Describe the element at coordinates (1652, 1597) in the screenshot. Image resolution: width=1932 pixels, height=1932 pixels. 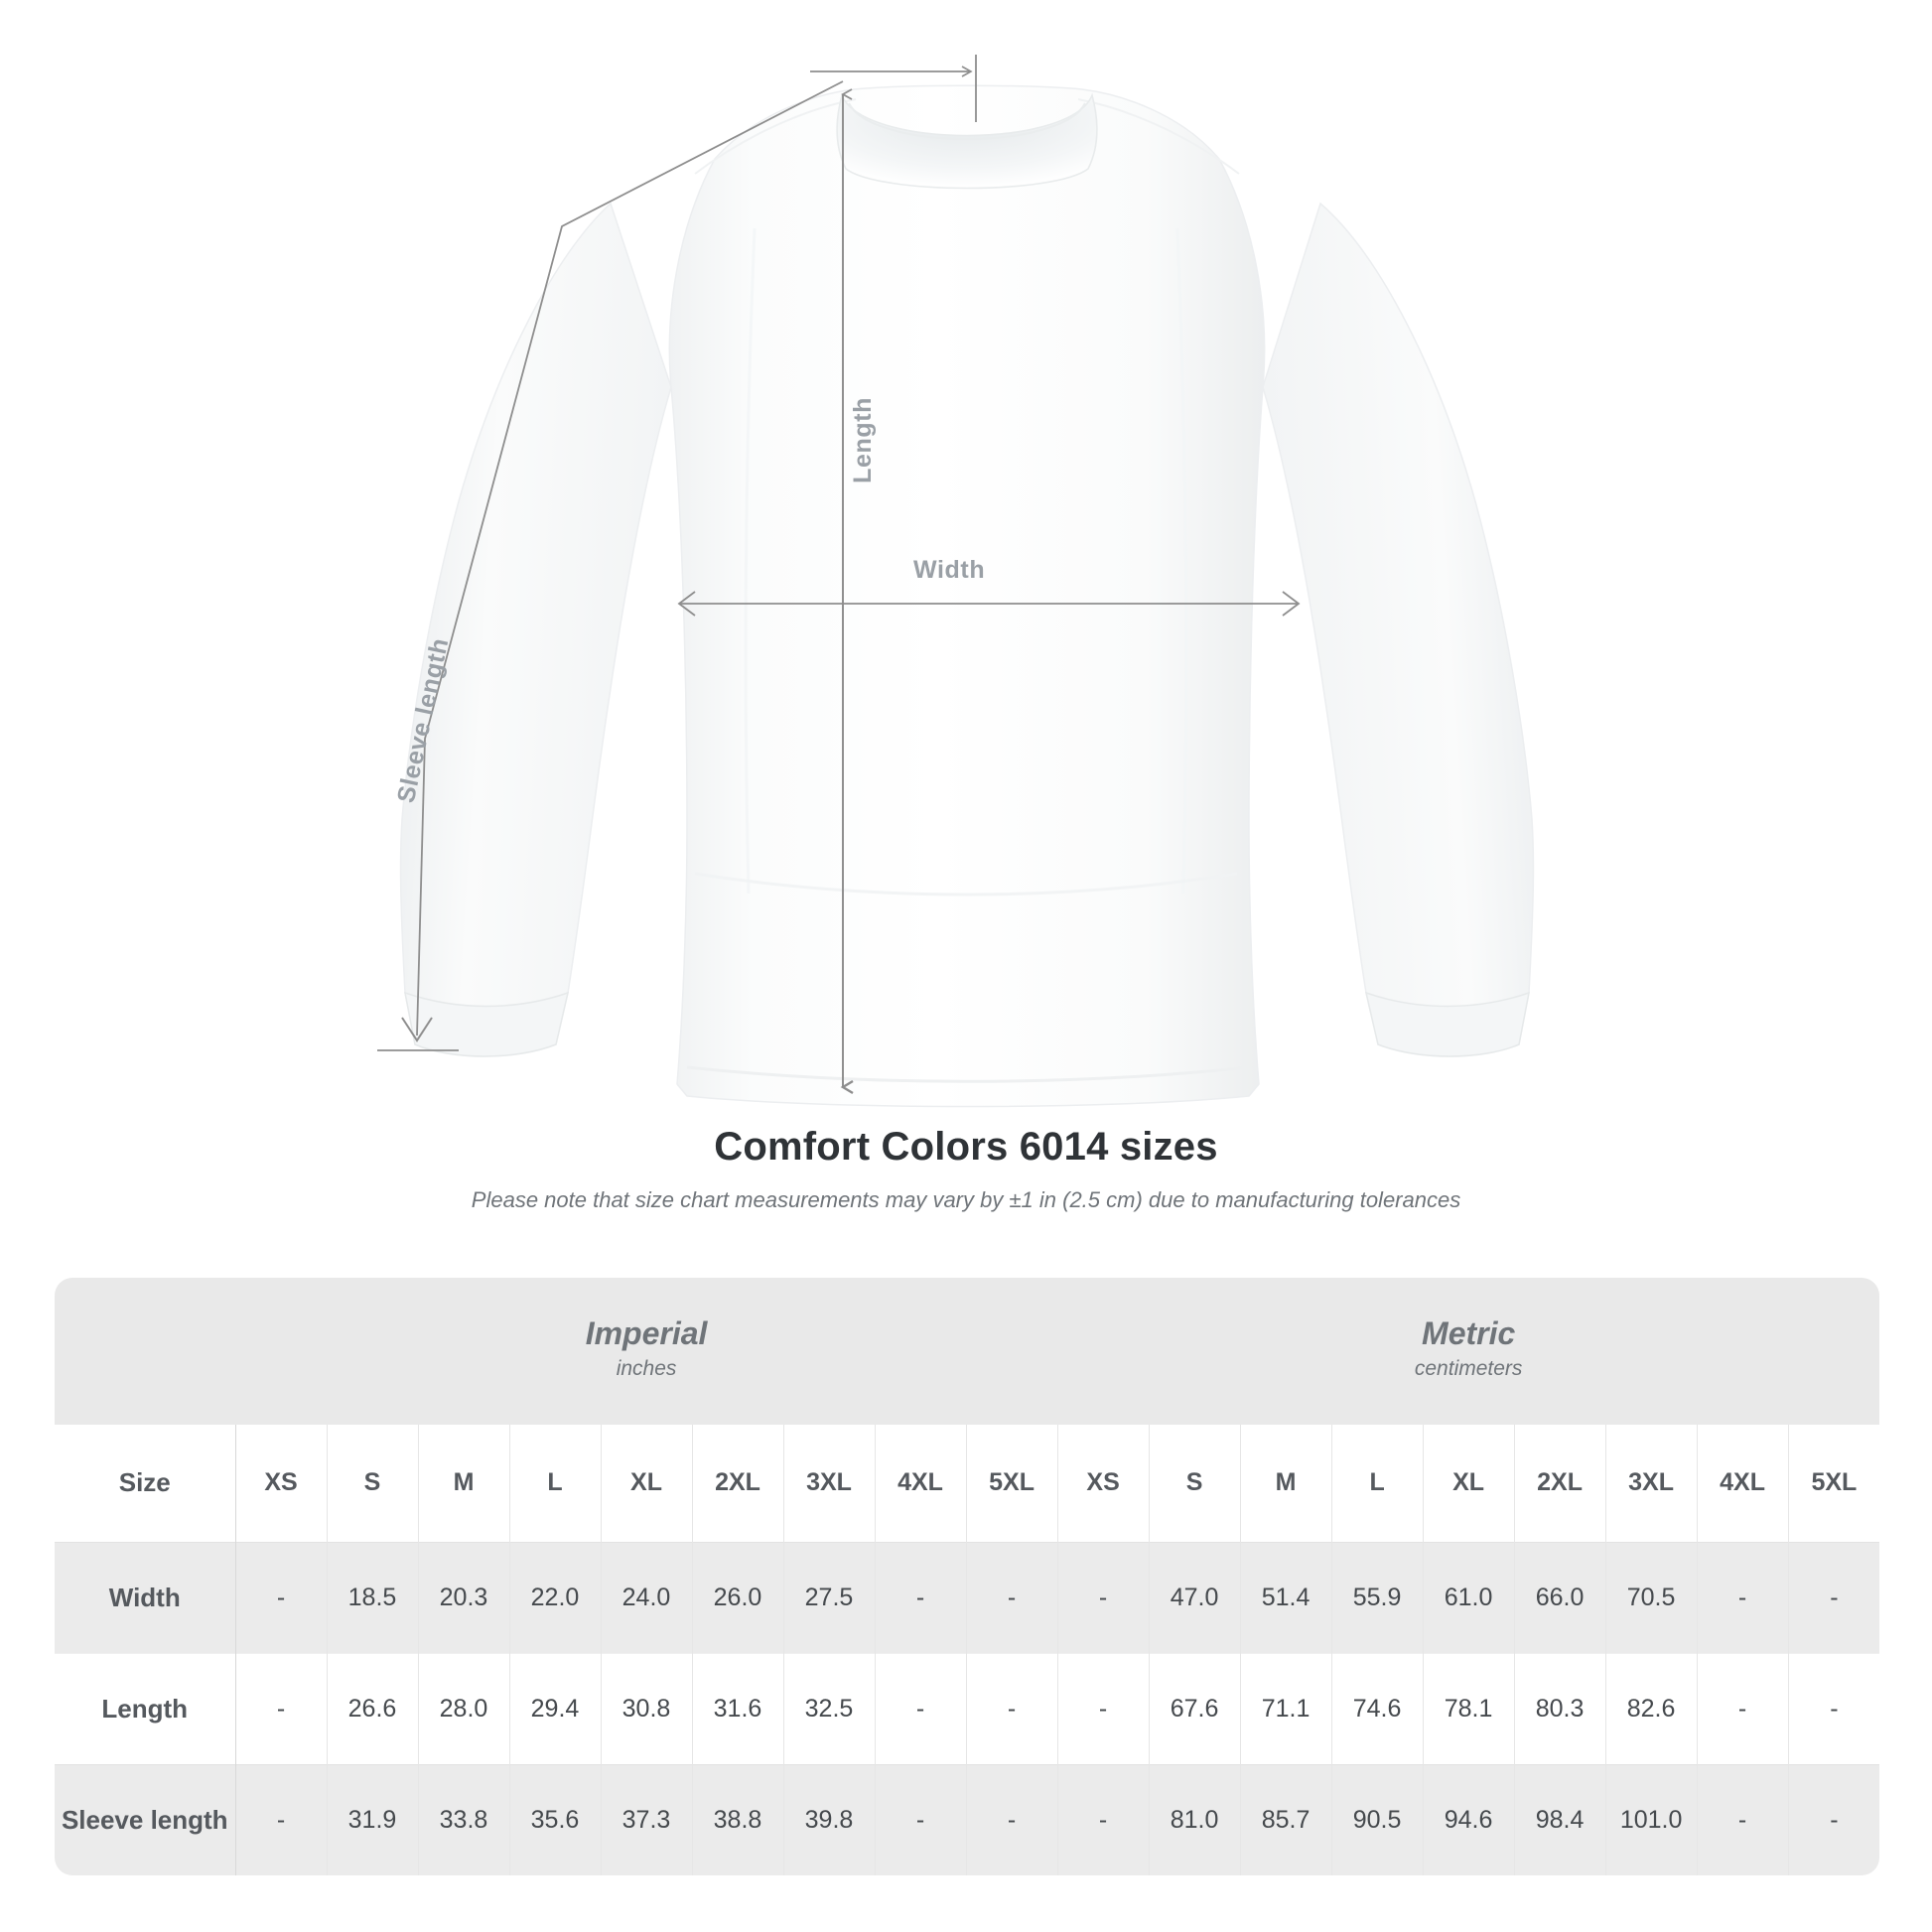
I see `cell-width-met-3xl: 70.5` at that location.